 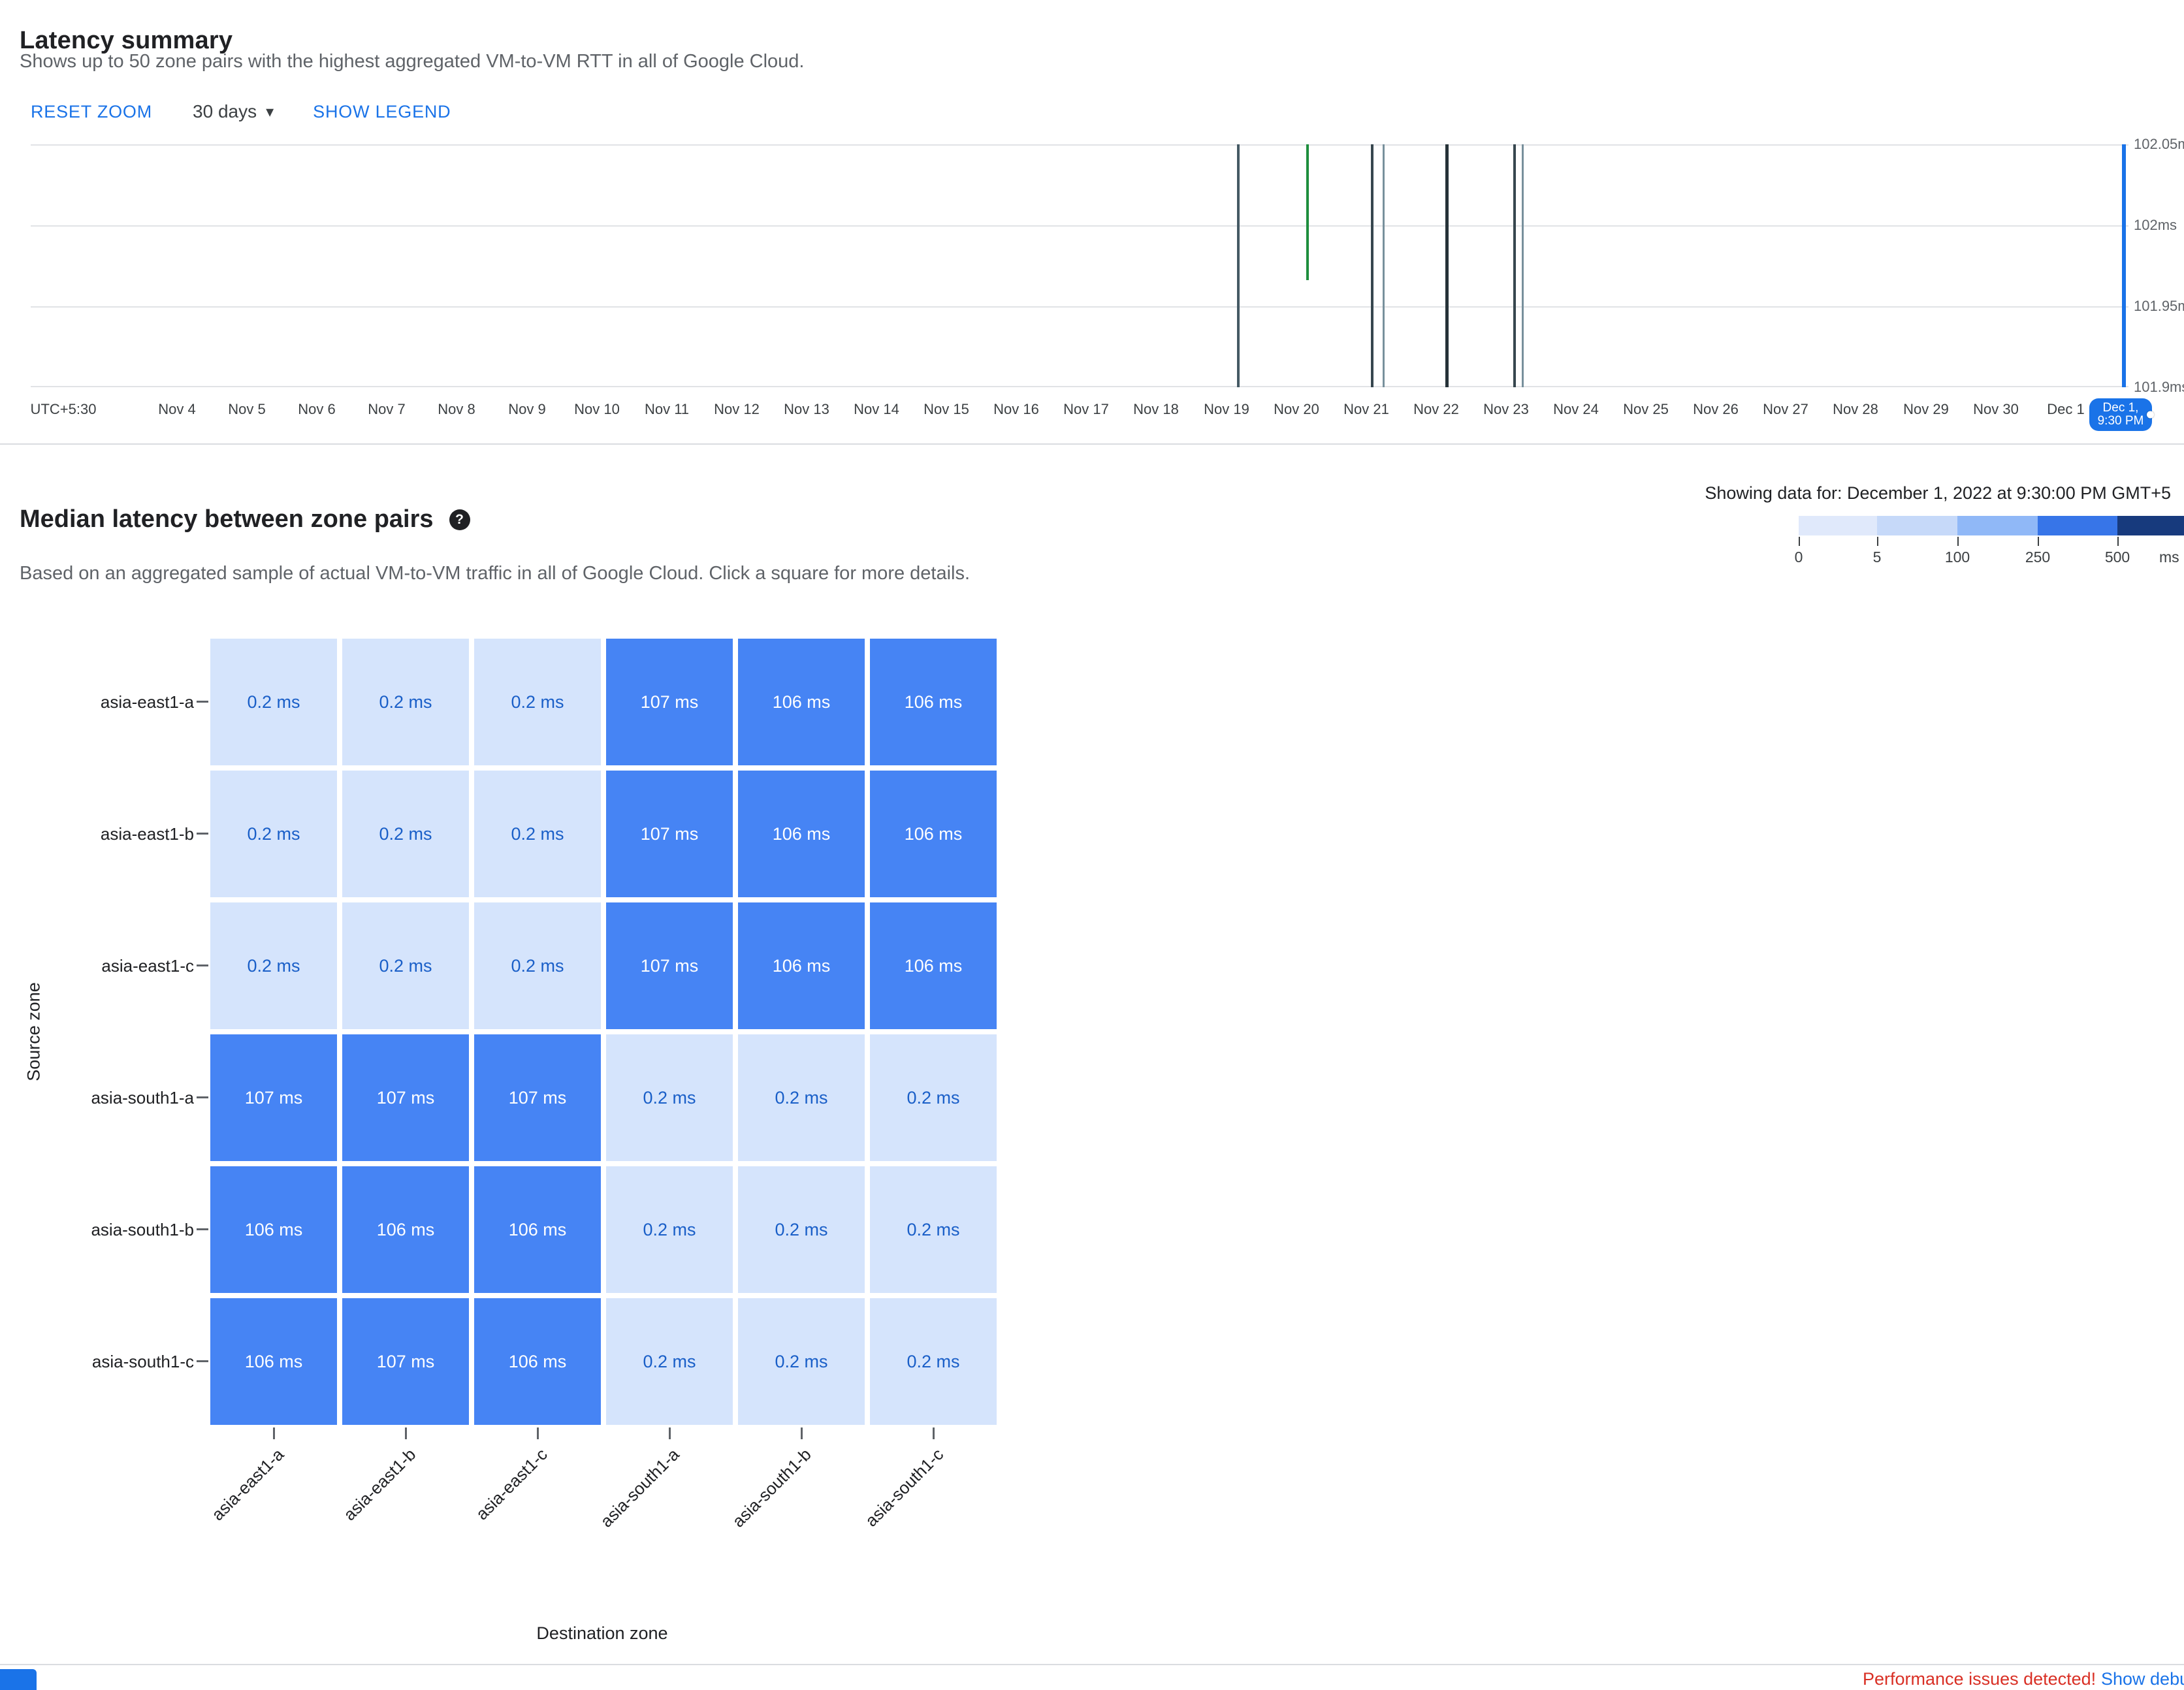 I want to click on chart-toolbar: RESET ZOOM 30 days ▾ SHOW LEGEND, so click(x=241, y=112).